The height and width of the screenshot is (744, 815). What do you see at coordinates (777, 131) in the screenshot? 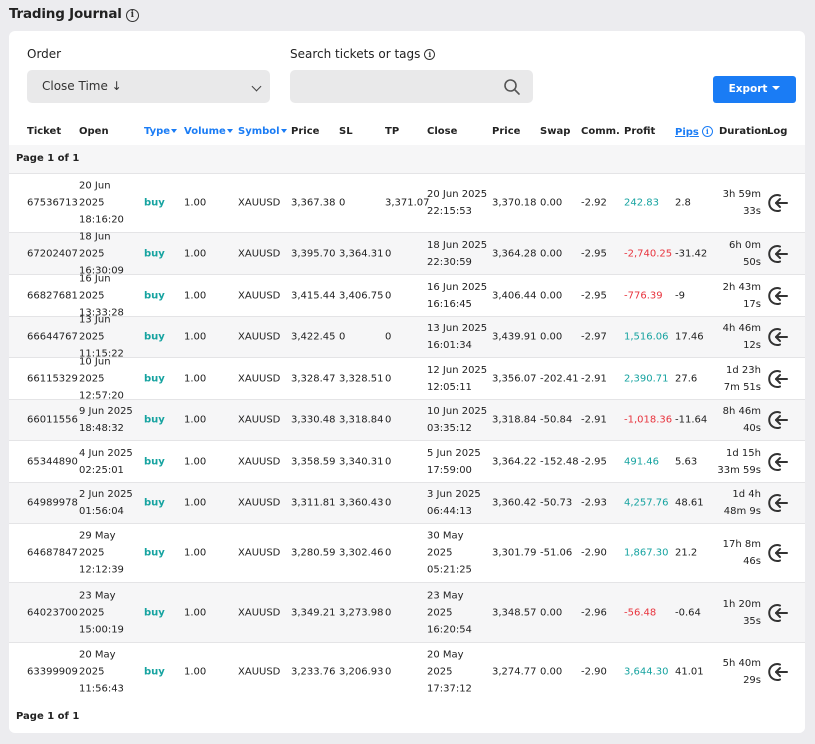
I see `col-log: Log` at bounding box center [777, 131].